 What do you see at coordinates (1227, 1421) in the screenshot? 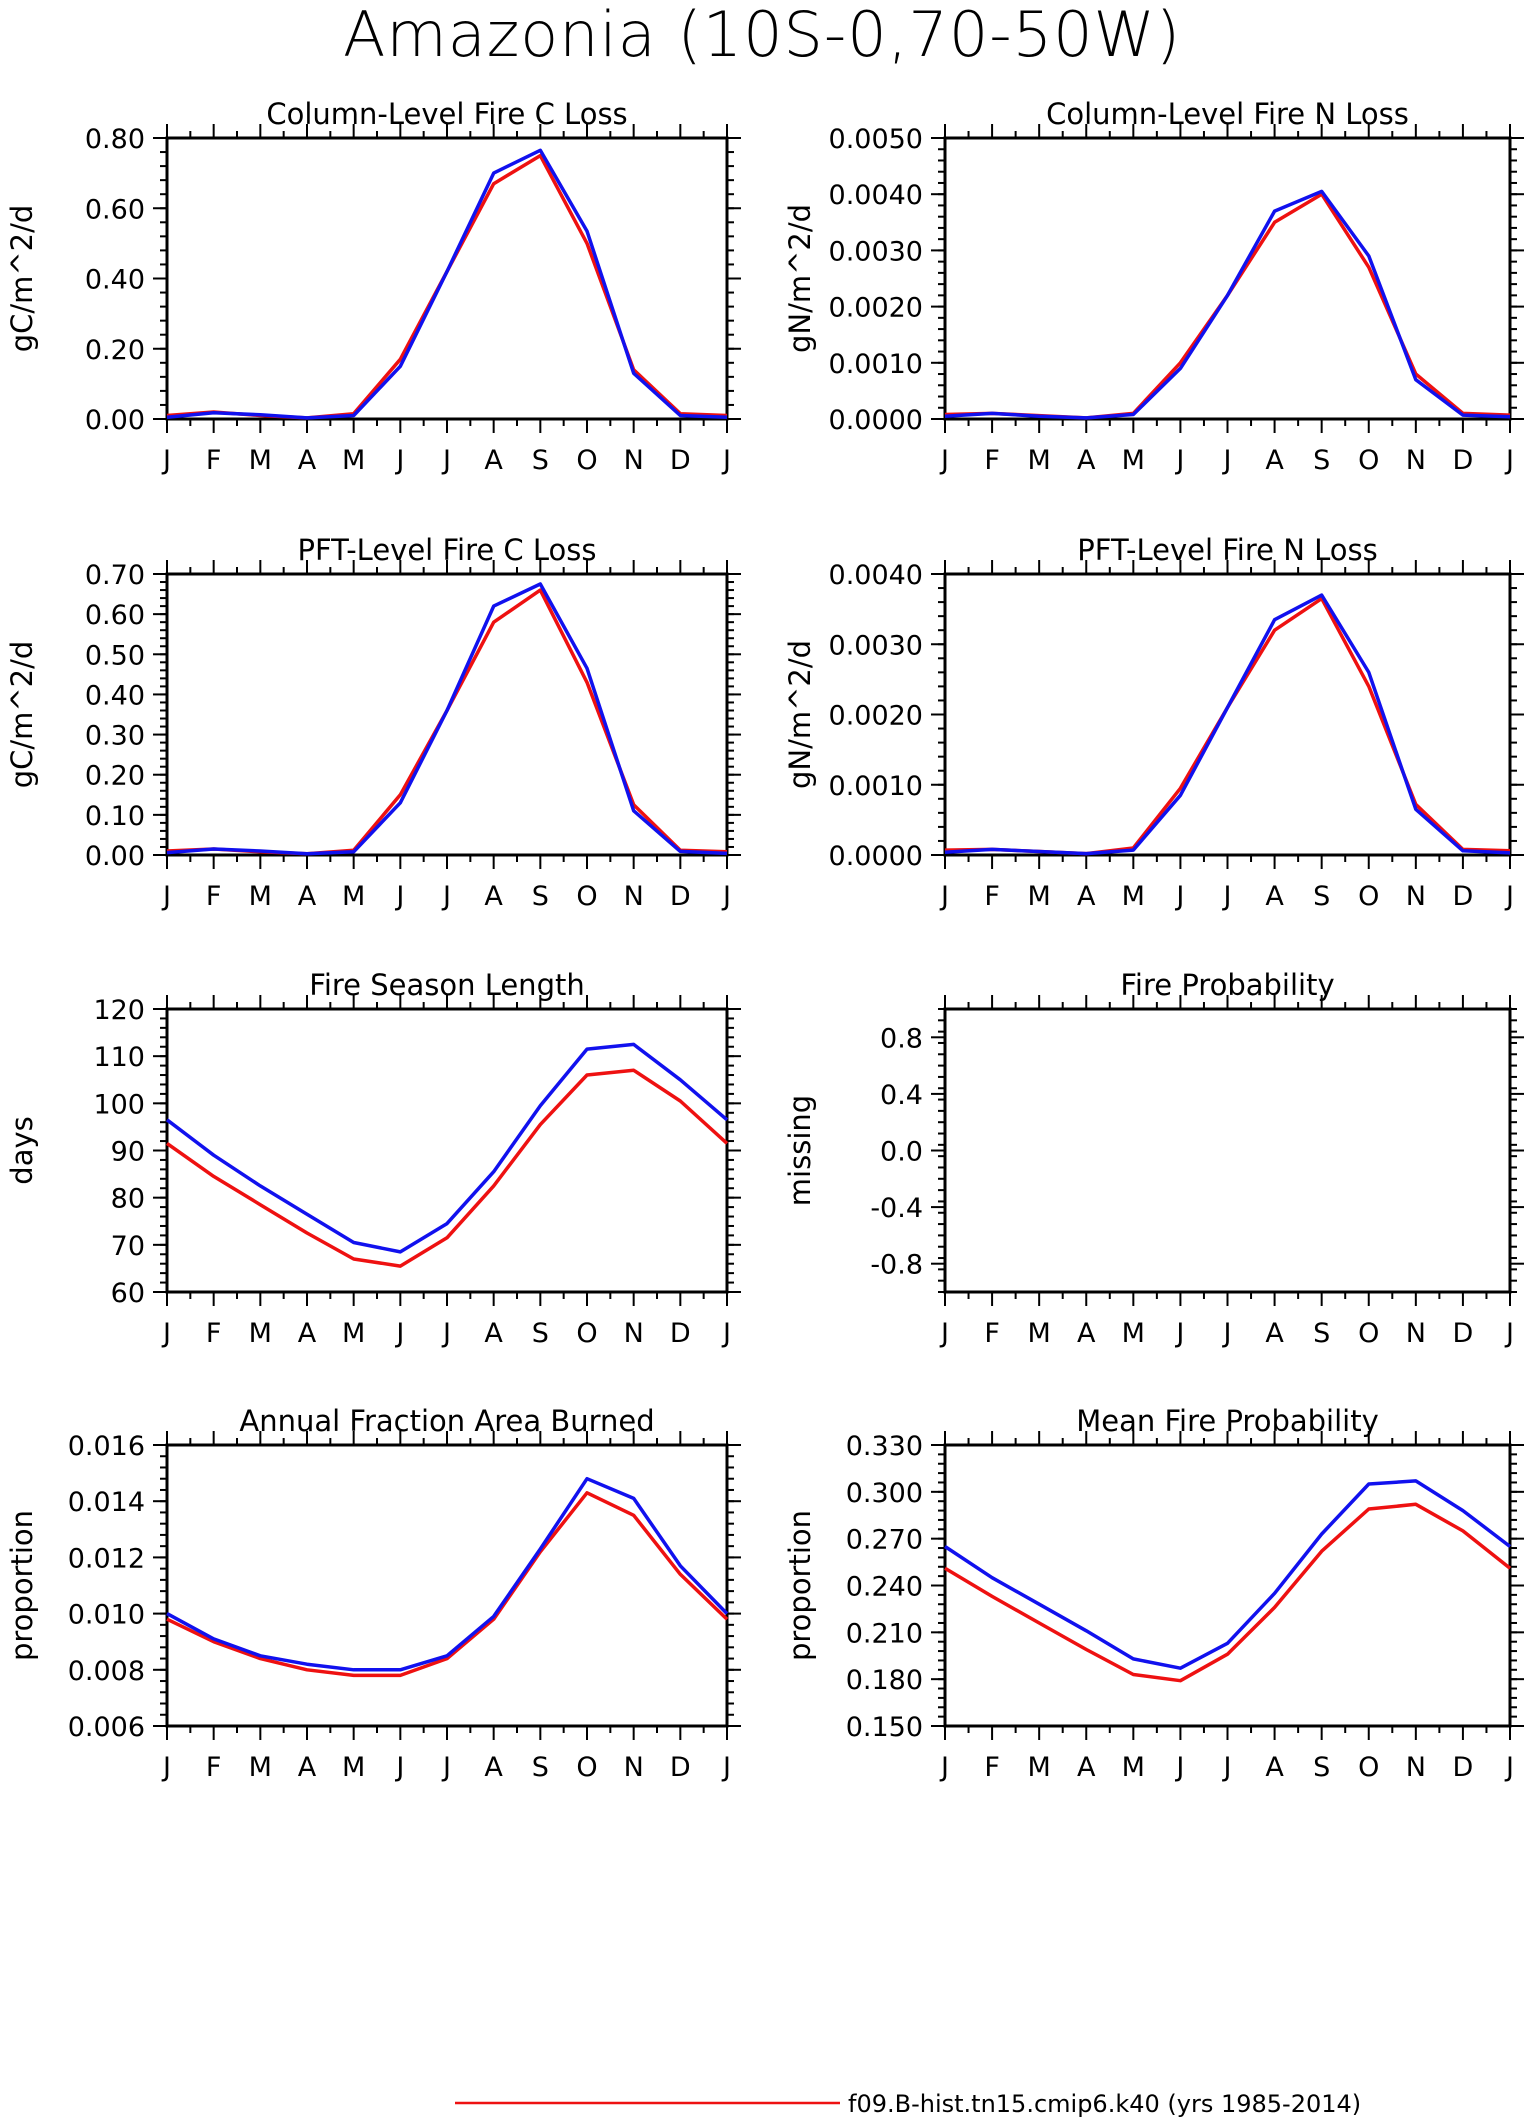
I see `panel-title: Mean Fire Probability` at bounding box center [1227, 1421].